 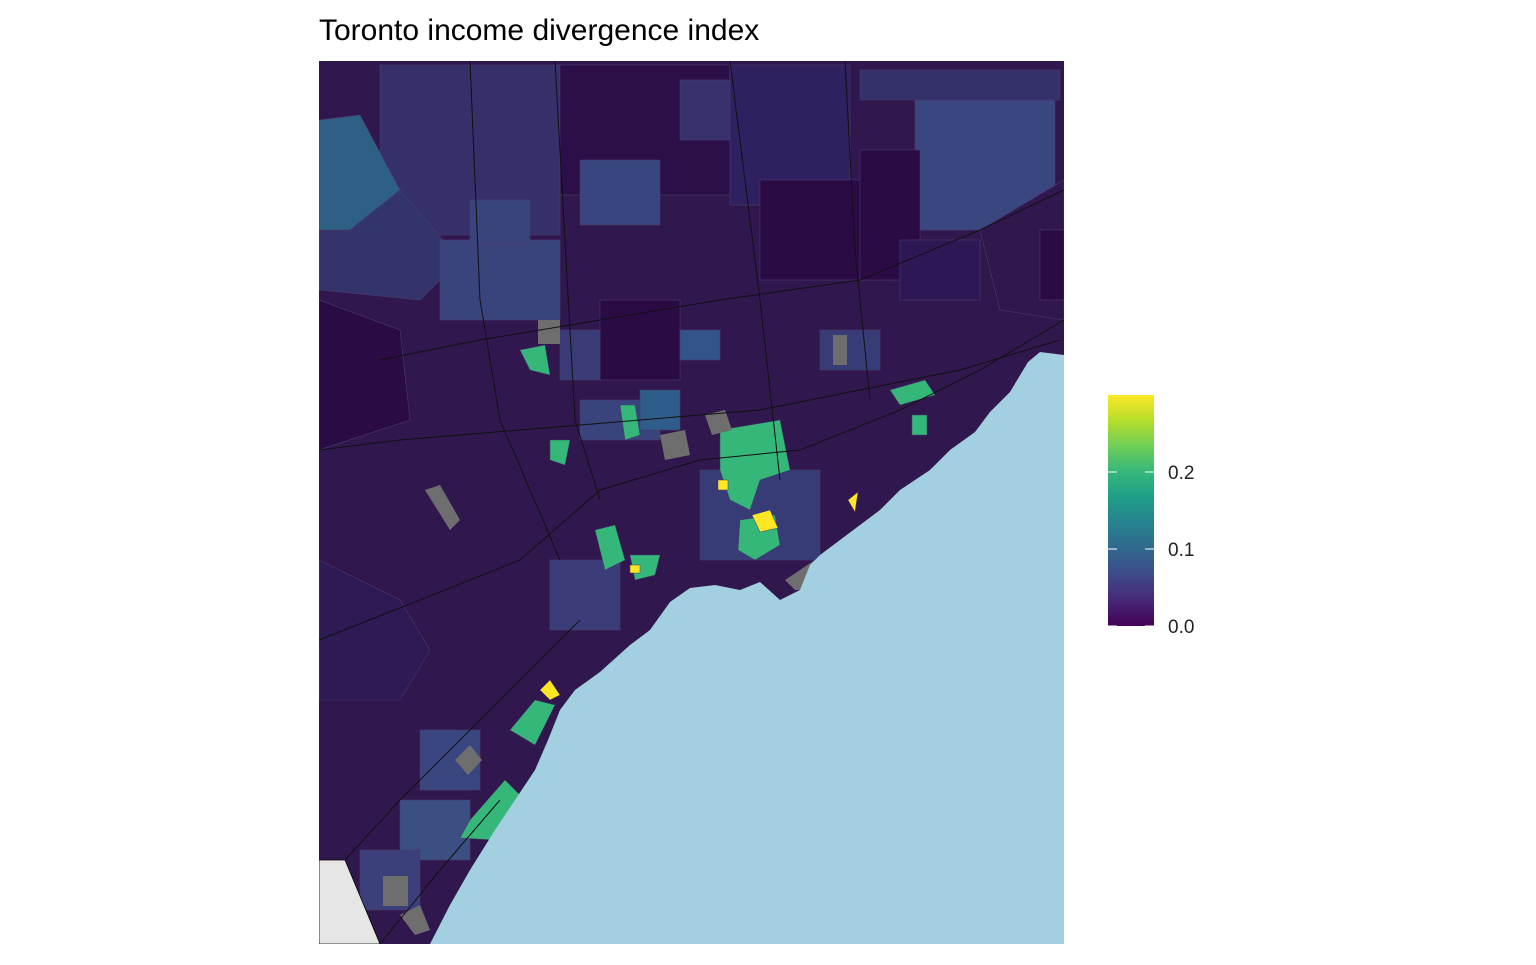 I want to click on colorbar-tick-label: 0.2, so click(x=1181, y=473).